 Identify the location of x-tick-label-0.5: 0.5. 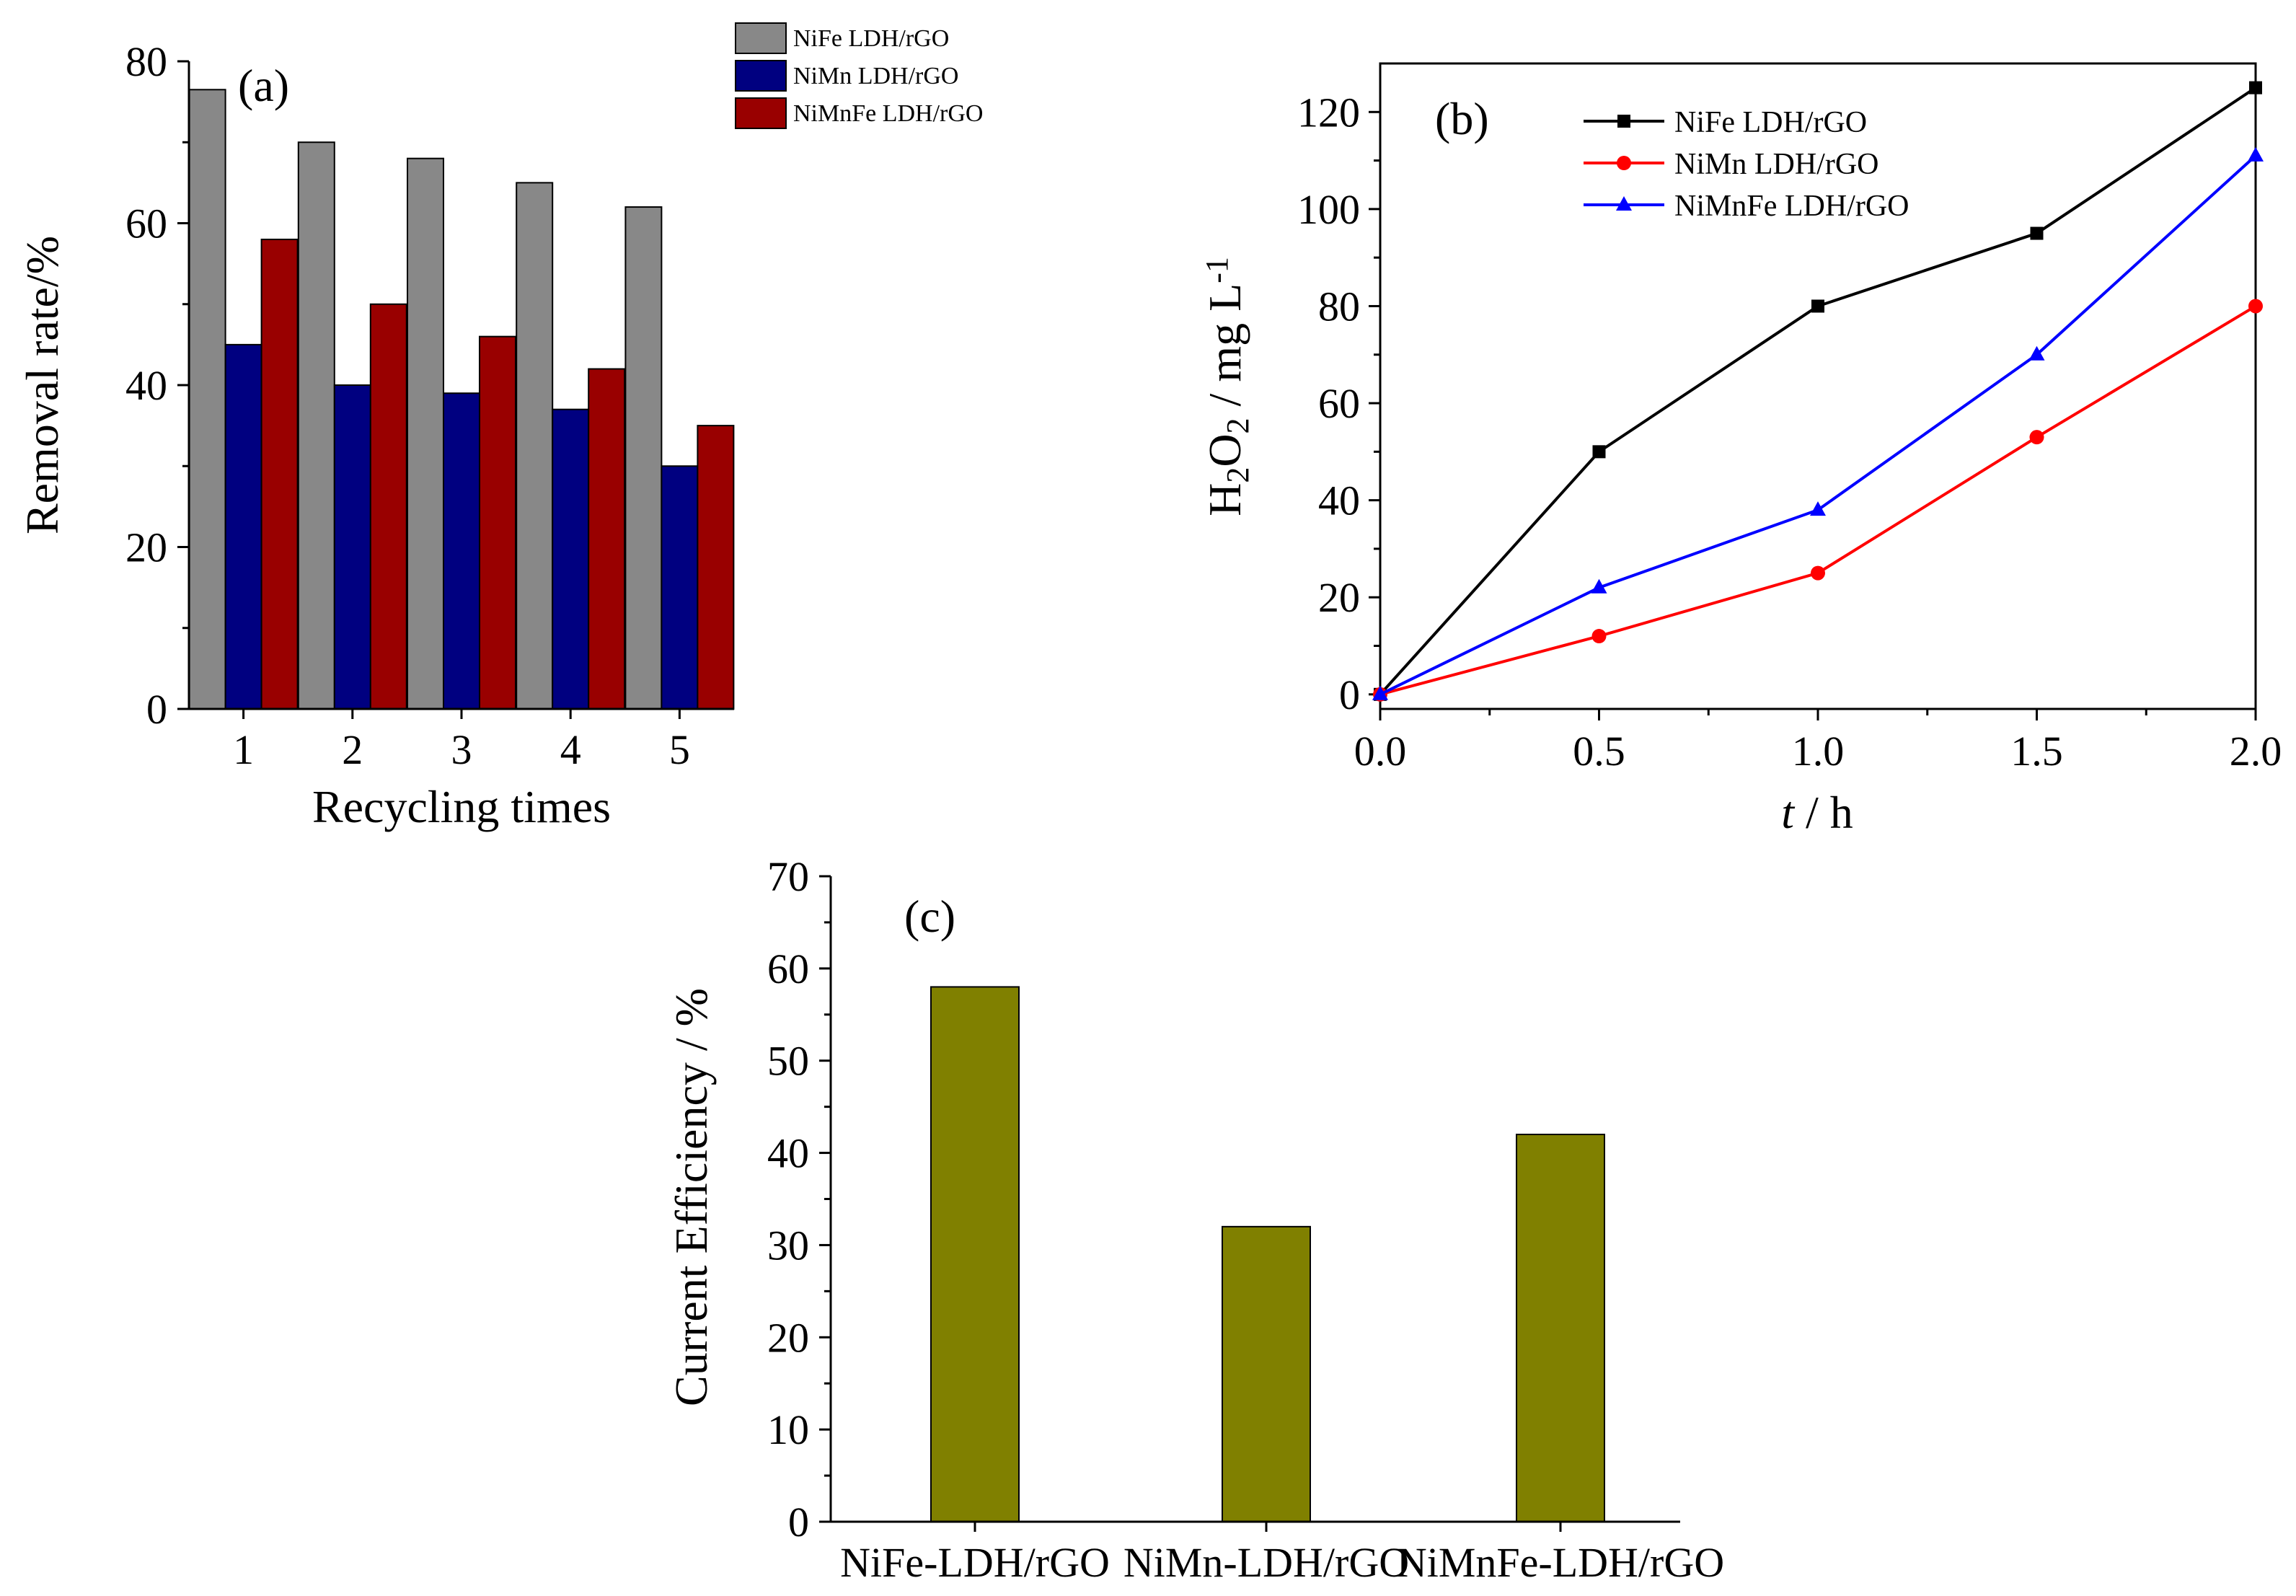
(1599, 752).